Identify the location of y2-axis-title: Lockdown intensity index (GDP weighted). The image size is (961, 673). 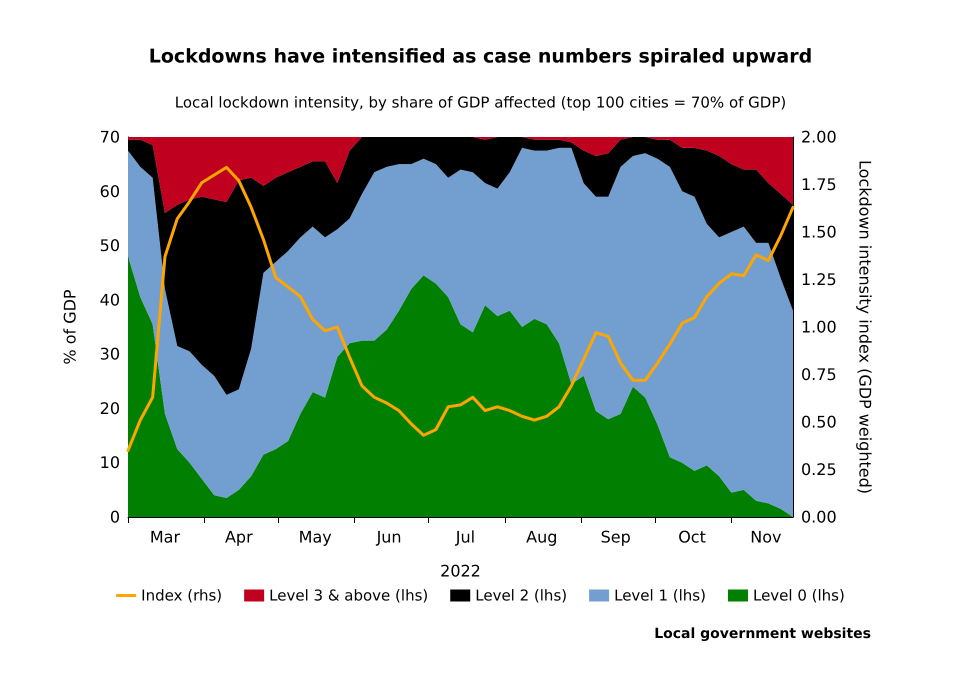
(865, 327).